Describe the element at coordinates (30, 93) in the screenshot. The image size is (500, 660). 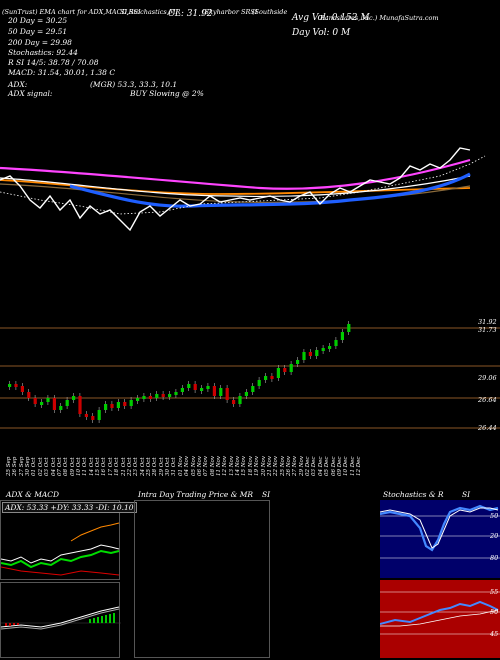
I see `adx-signal-label: ADX signal:` at that location.